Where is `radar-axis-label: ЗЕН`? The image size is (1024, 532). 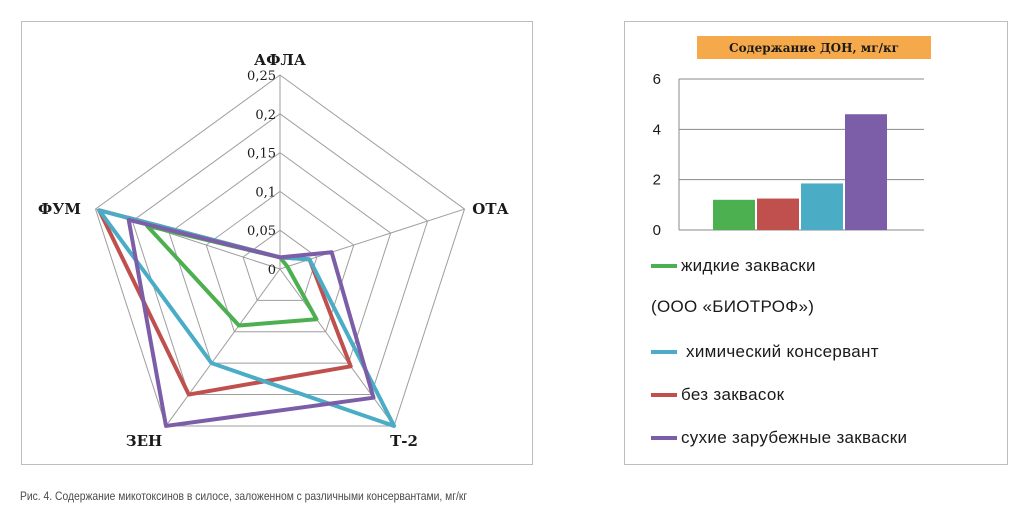 radar-axis-label: ЗЕН is located at coordinates (144, 441).